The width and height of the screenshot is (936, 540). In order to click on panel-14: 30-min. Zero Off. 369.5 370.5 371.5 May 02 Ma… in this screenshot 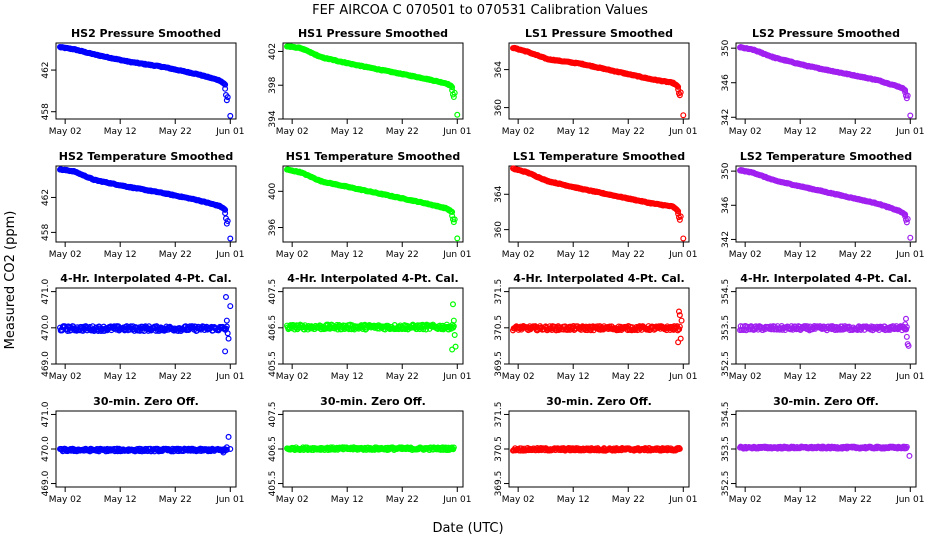, I will do `click(595, 450)`.